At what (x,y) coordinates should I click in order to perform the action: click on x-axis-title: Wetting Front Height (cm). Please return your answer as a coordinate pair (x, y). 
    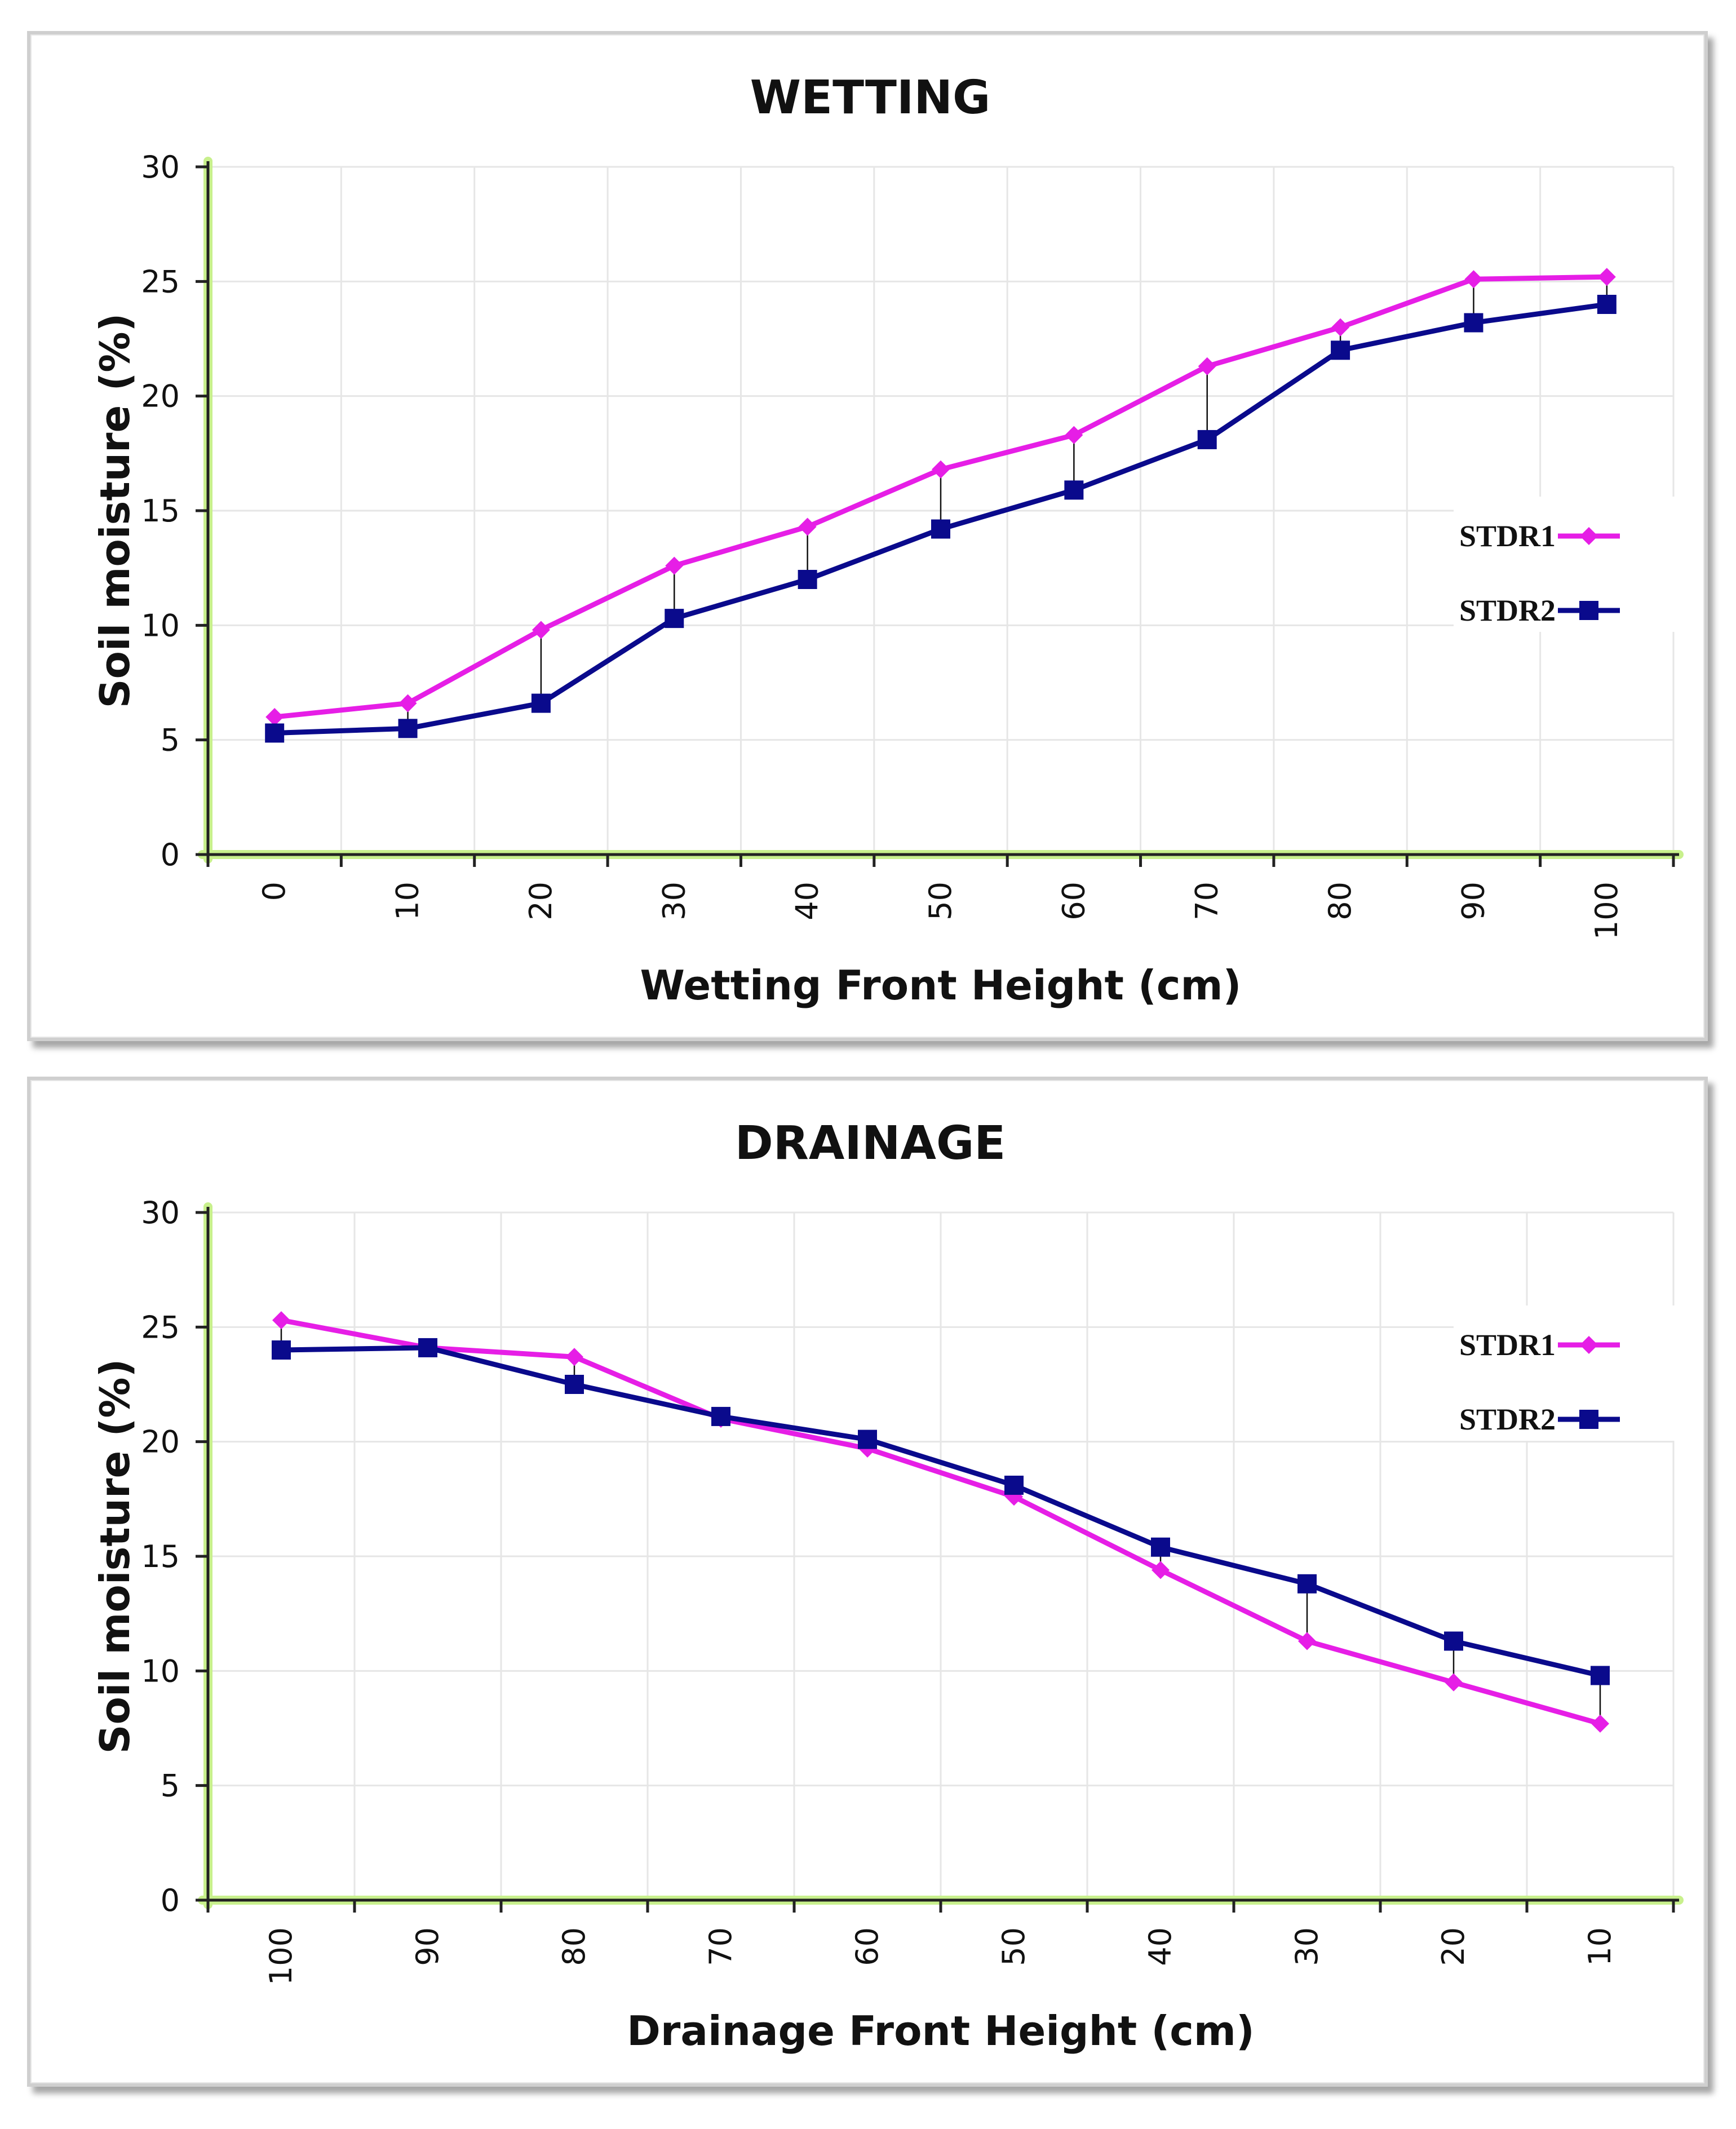
    Looking at the image, I should click on (941, 985).